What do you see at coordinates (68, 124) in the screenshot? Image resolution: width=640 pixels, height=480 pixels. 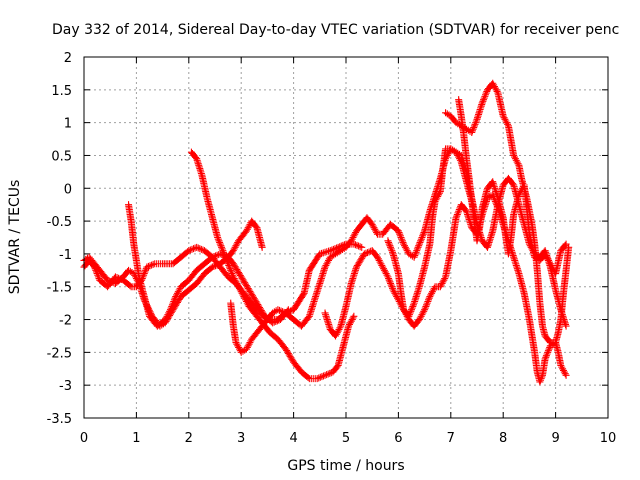 I see `y-tick-label: 1` at bounding box center [68, 124].